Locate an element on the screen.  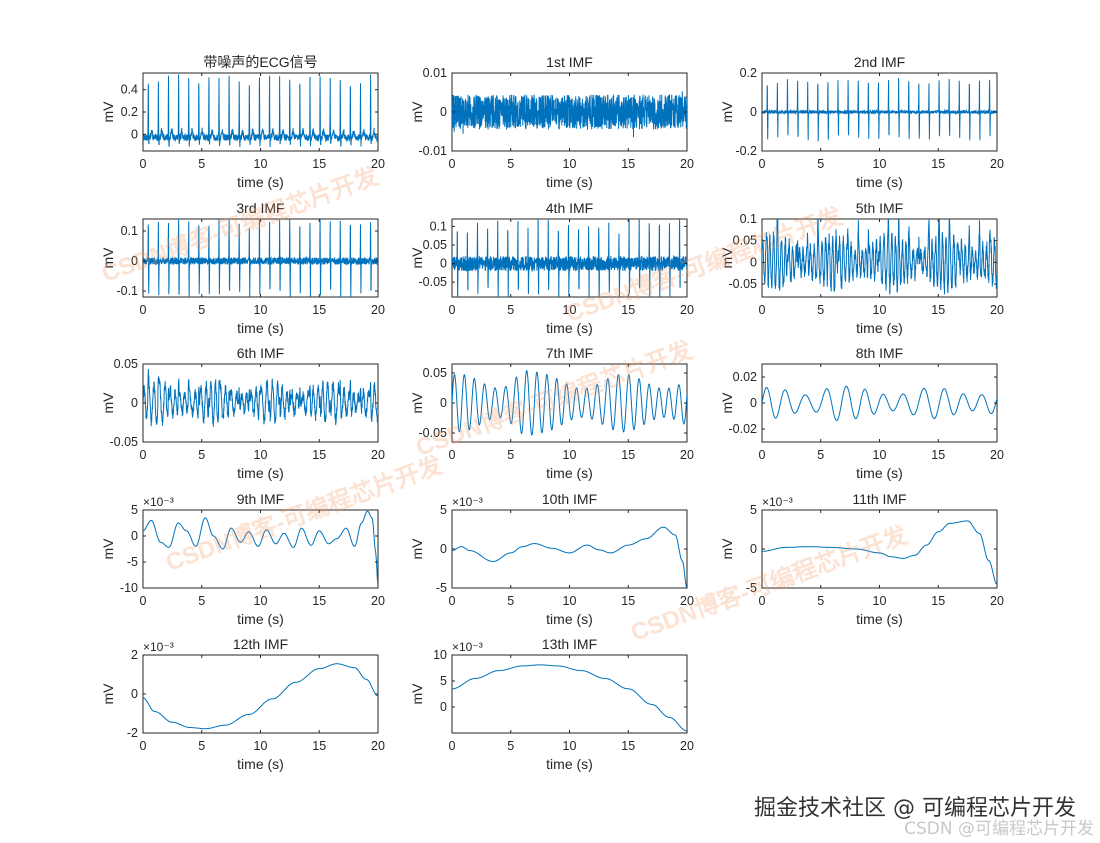
subplot-title: 13th IMF is located at coordinates (569, 644).